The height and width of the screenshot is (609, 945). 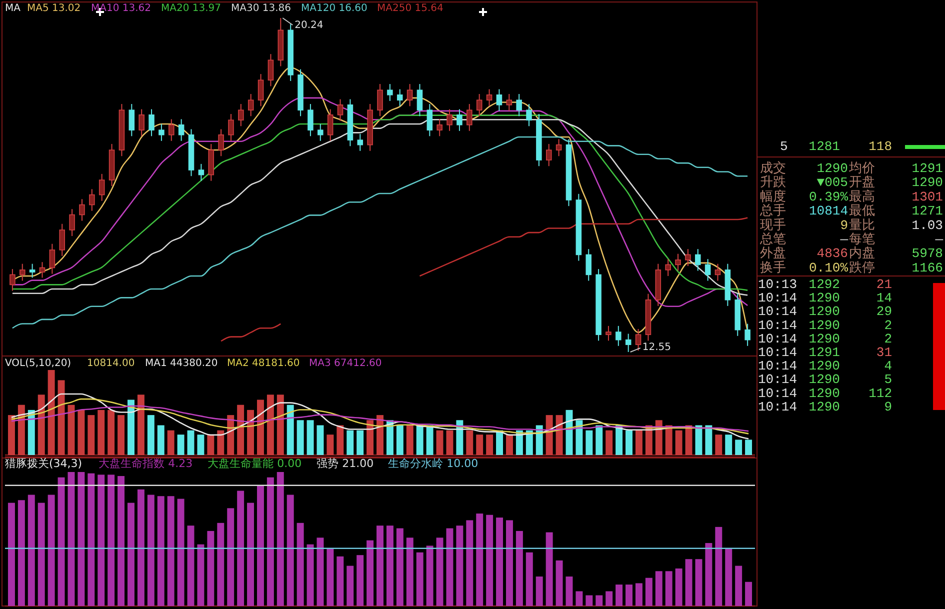 I want to click on text: MA30 13.86, so click(x=261, y=8).